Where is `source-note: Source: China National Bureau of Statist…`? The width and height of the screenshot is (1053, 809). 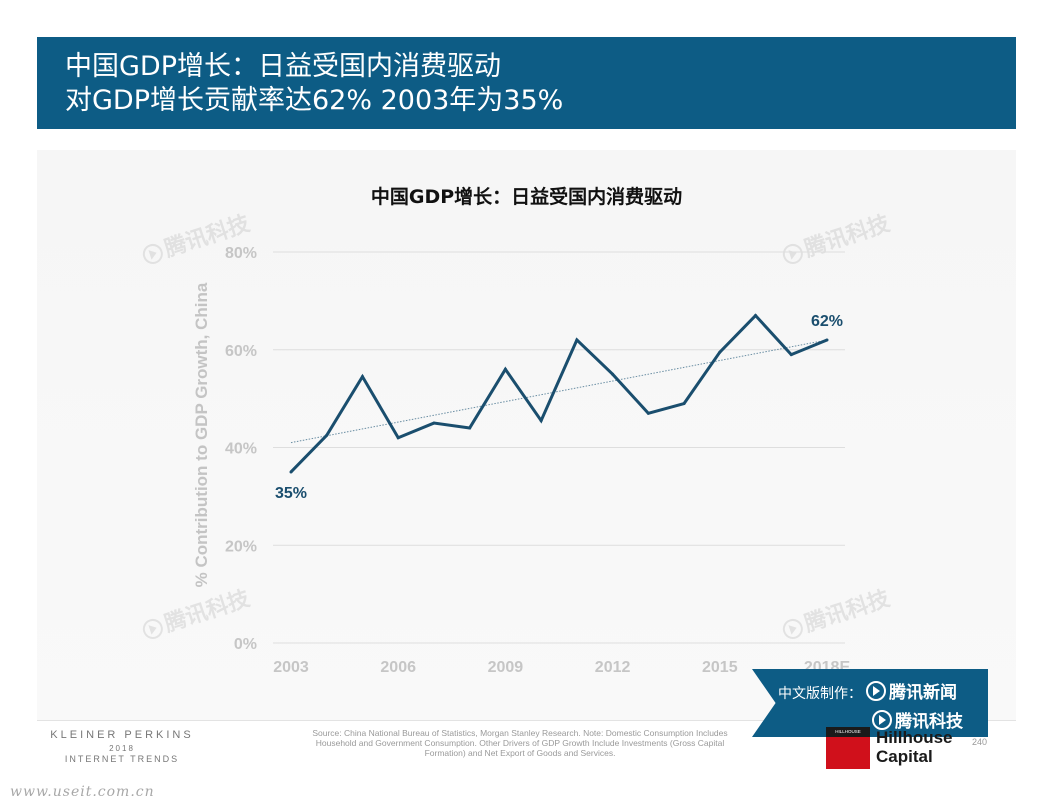
source-note: Source: China National Bureau of Statist… is located at coordinates (520, 743).